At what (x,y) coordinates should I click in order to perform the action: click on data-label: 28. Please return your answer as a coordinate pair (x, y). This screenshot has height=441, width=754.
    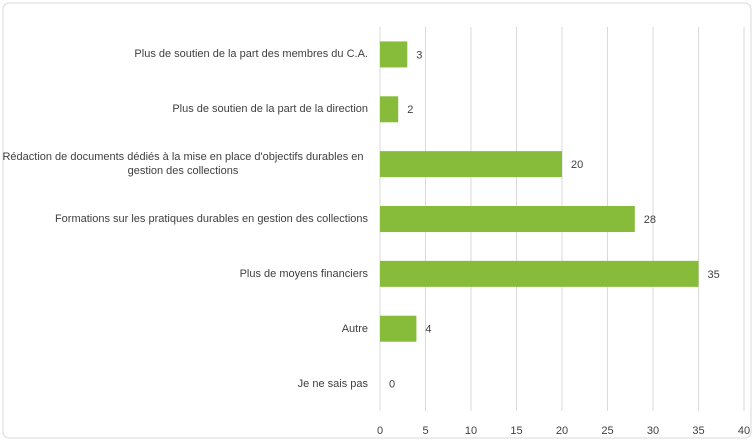
    Looking at the image, I should click on (650, 220).